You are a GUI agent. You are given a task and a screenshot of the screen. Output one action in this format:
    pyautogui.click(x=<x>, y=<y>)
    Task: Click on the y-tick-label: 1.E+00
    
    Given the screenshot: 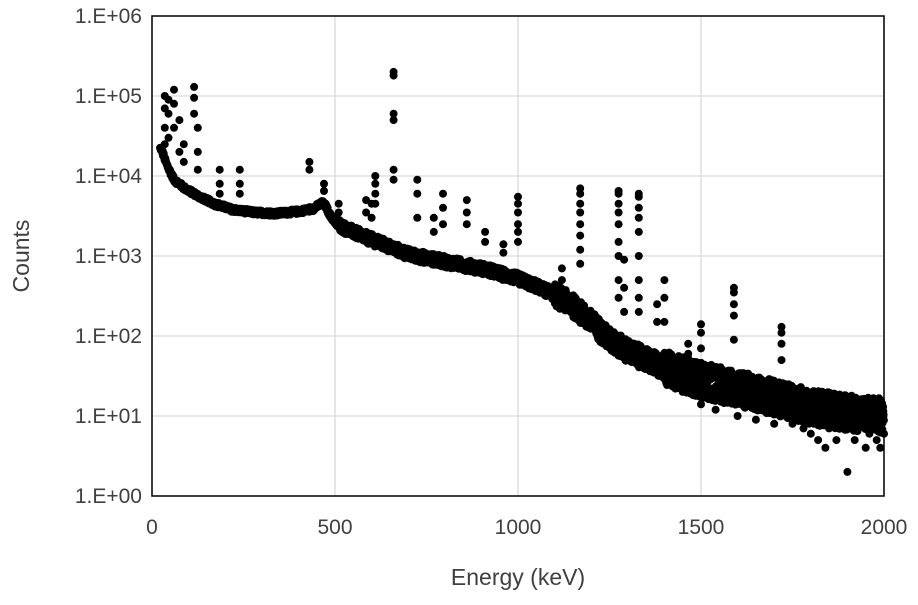 What is the action you would take?
    pyautogui.click(x=108, y=496)
    